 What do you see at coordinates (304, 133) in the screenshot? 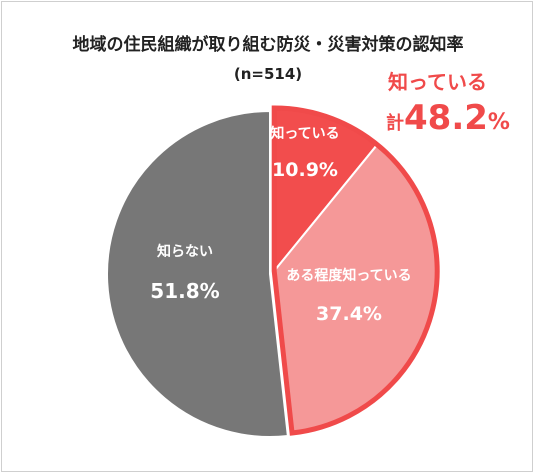
I see `slice-label-know: 知っている` at bounding box center [304, 133].